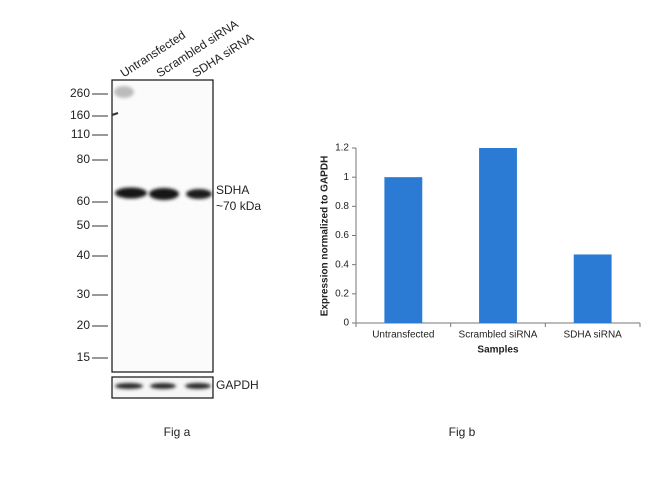 This screenshot has width=654, height=487. What do you see at coordinates (80, 115) in the screenshot?
I see `marker-label: 160` at bounding box center [80, 115].